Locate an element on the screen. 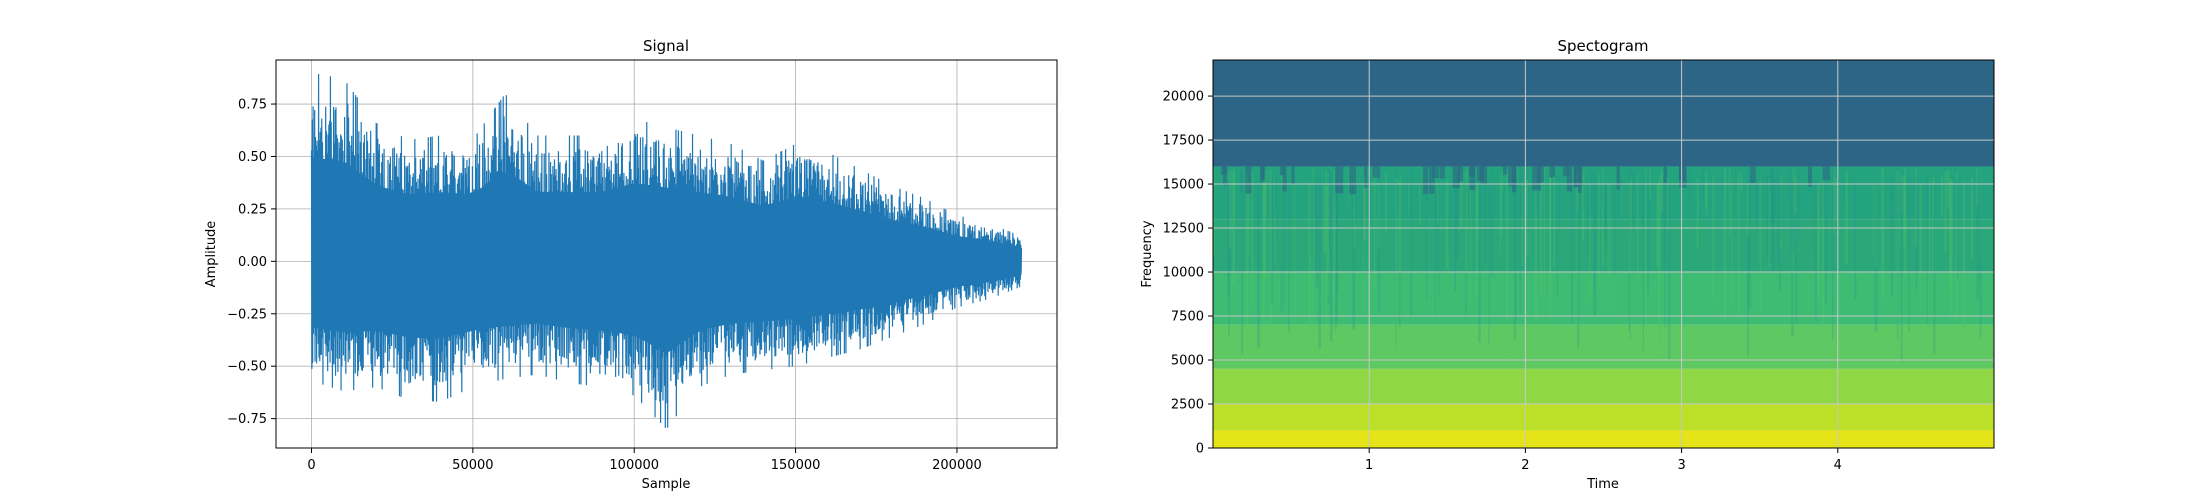  signal-y-tick-label: −0.50 is located at coordinates (247, 367).